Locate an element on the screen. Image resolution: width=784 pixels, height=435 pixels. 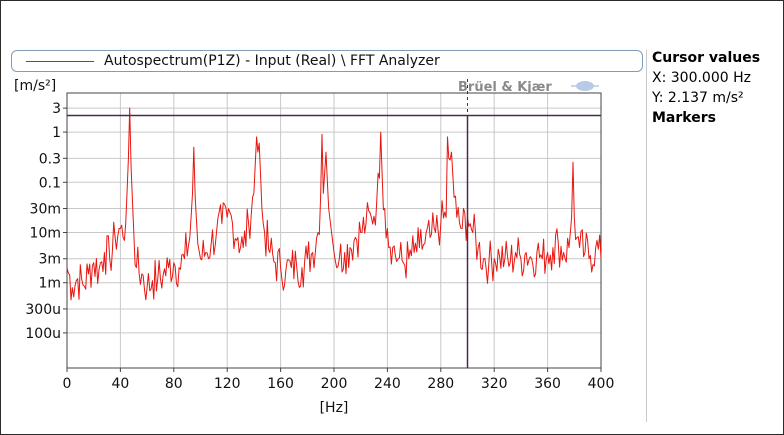
y-axis-ticks: 3 1 0.3 0.1 30m 10m 3m 1m 300u 100u is located at coordinates (46, 221).